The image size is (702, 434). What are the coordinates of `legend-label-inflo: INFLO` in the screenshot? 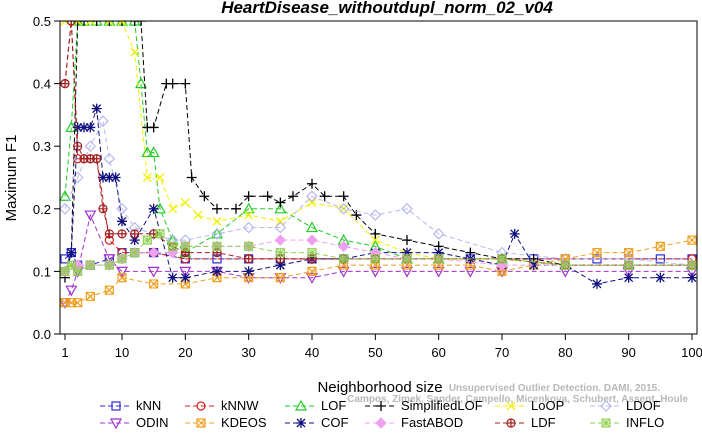 It's located at (645, 422).